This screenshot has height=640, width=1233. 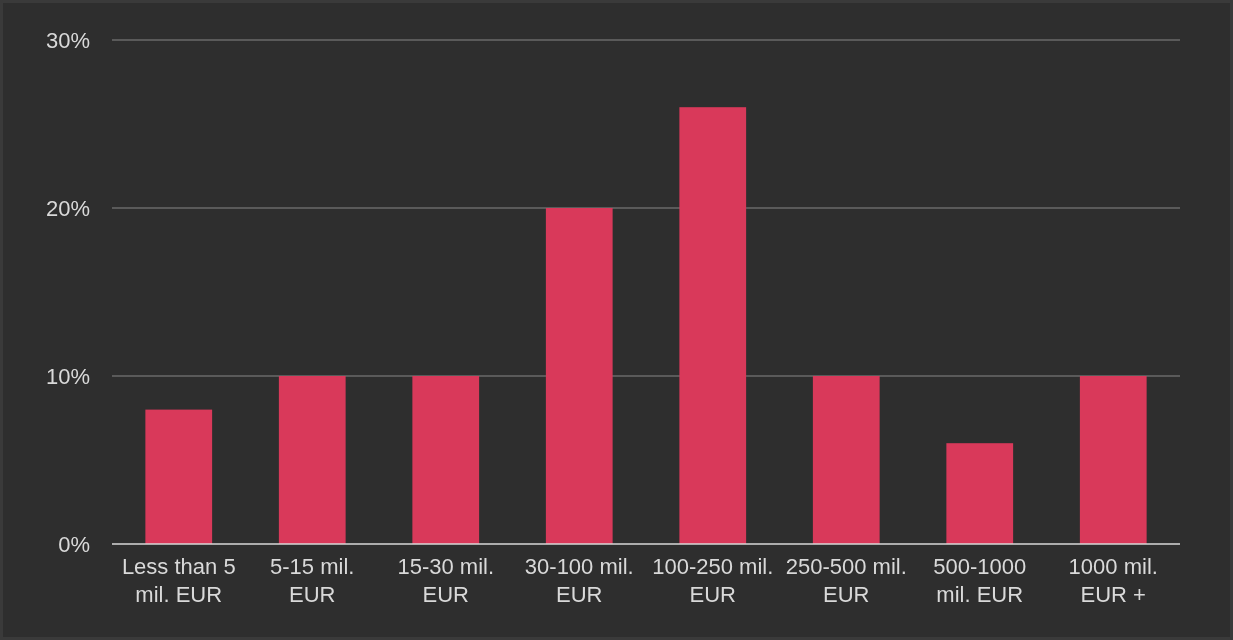 What do you see at coordinates (67, 208) in the screenshot?
I see `y-tick-label: 20%` at bounding box center [67, 208].